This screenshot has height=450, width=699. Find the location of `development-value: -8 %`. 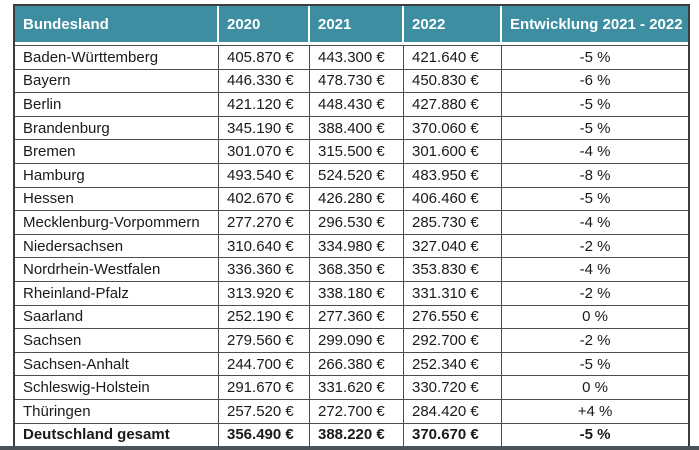

development-value: -8 % is located at coordinates (595, 174).